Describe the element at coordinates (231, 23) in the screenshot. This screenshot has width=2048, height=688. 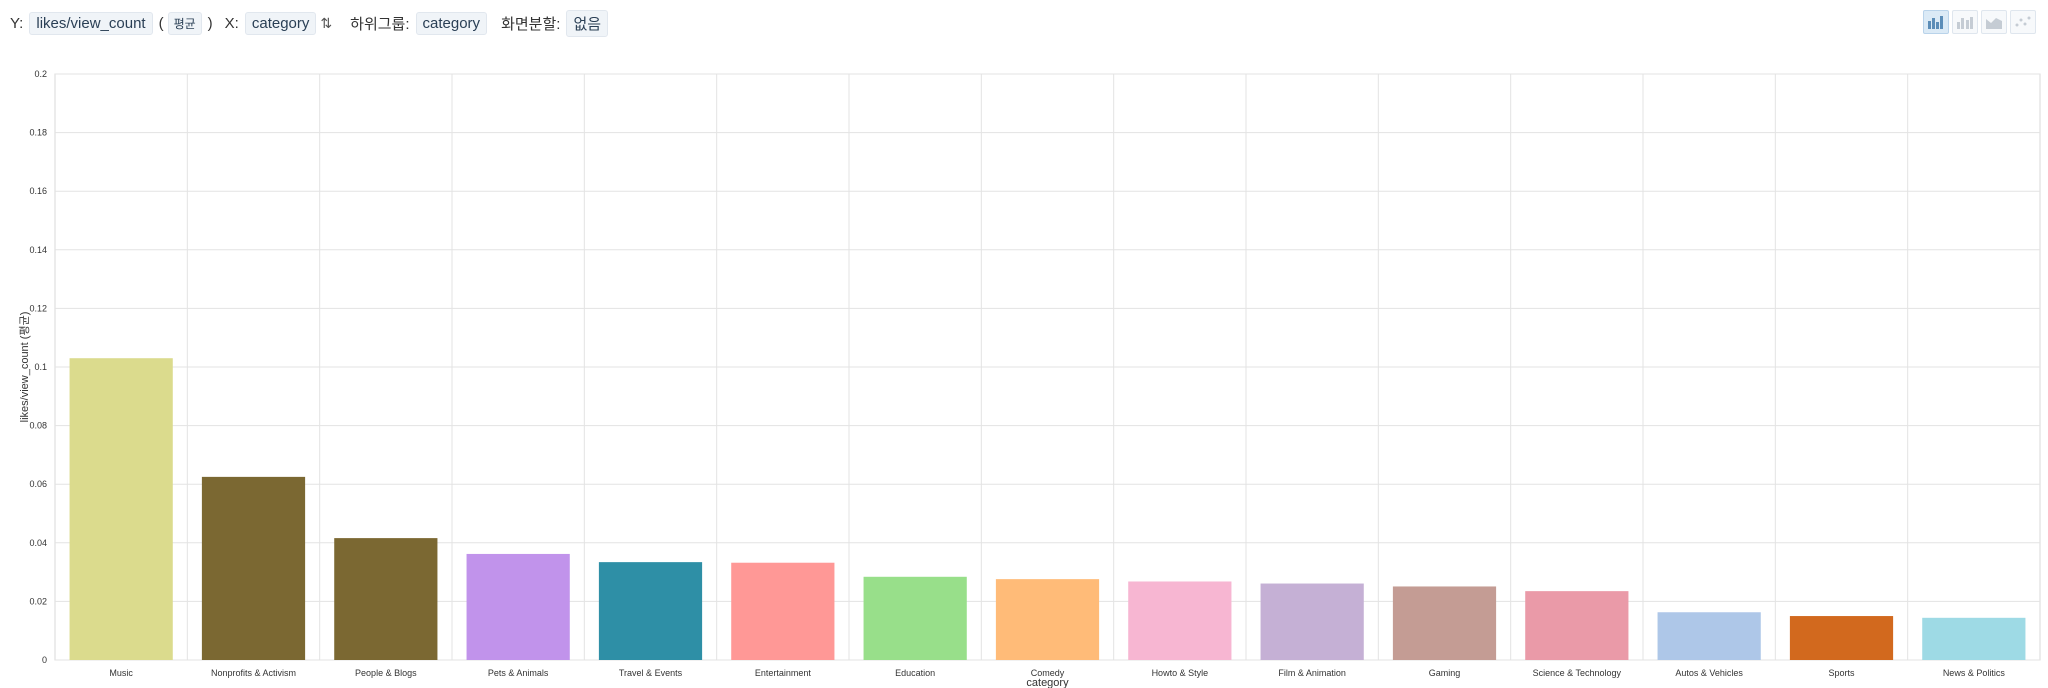
I see `x-axis-label: X:` at that location.